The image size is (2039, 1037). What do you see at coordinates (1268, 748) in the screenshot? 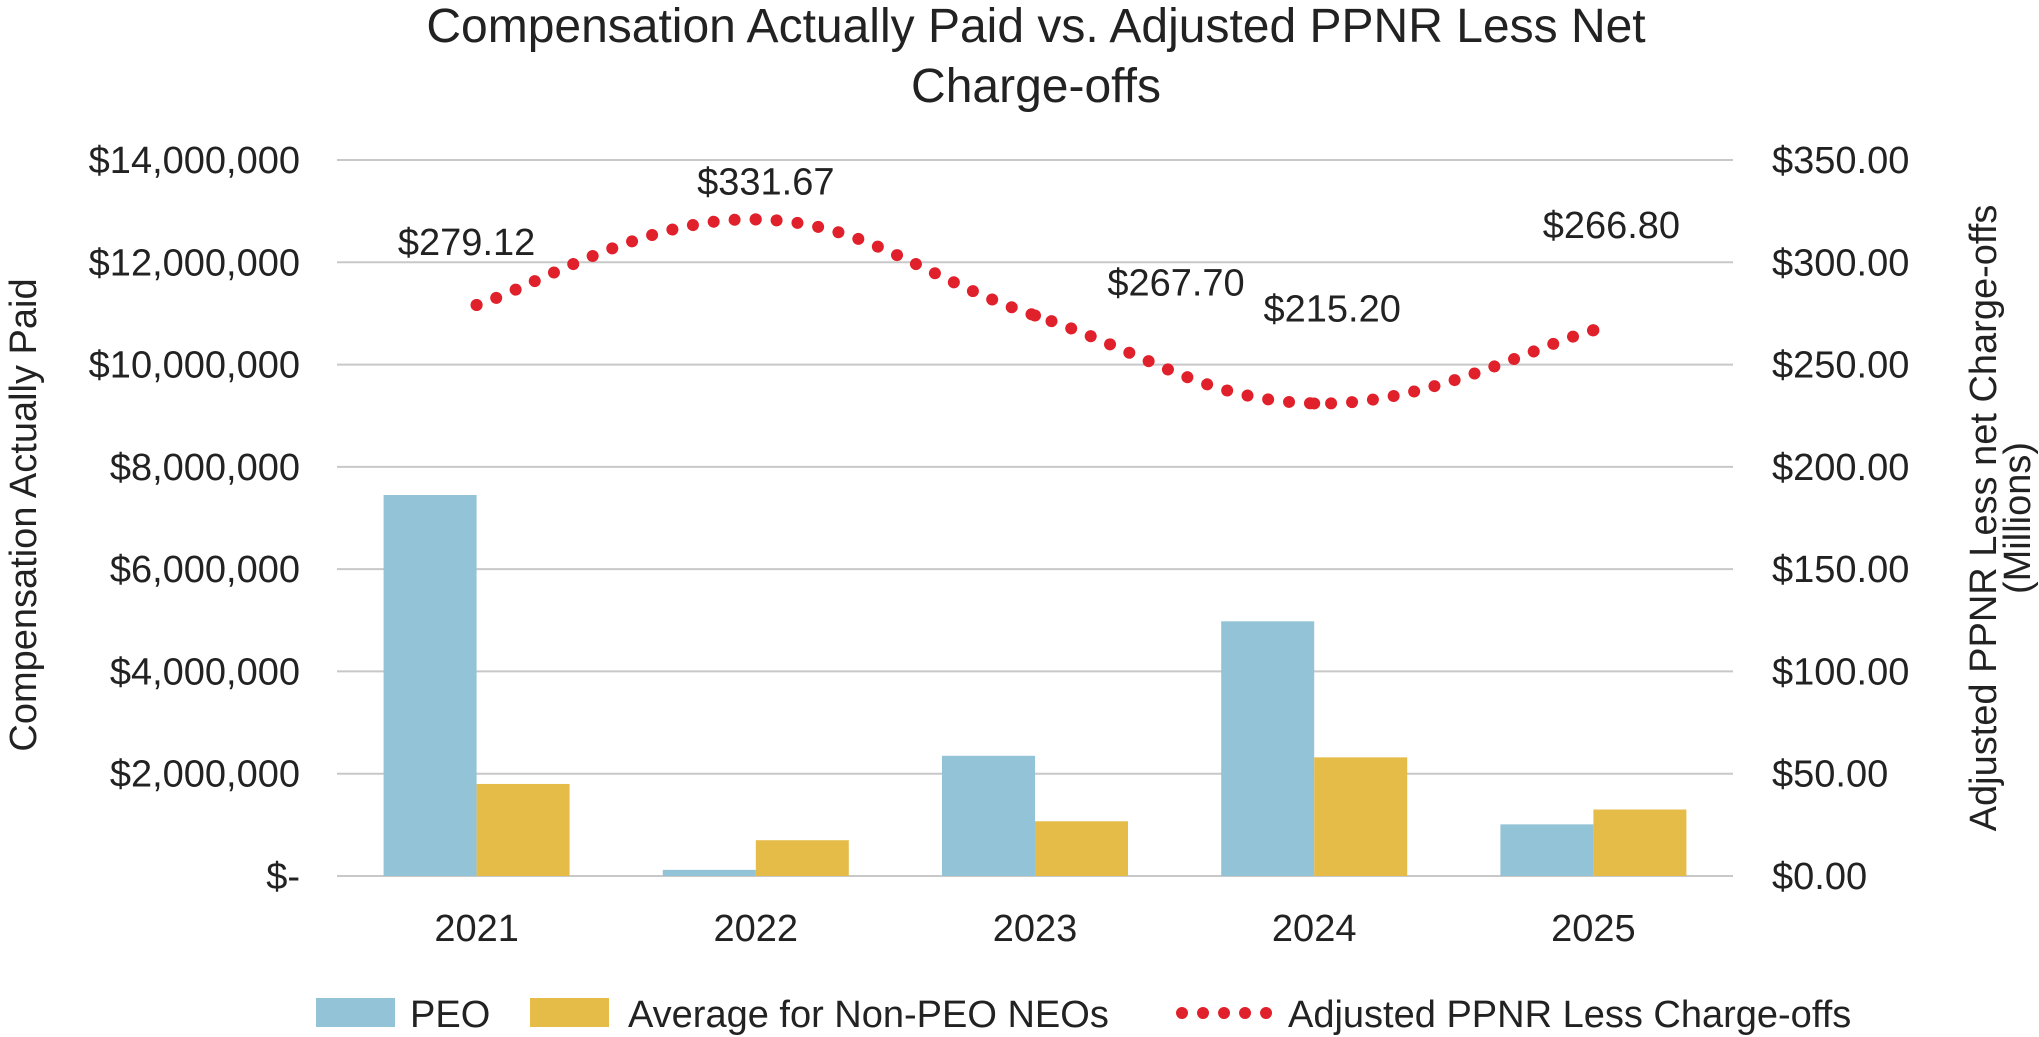
I see `bar-peo-2024` at bounding box center [1268, 748].